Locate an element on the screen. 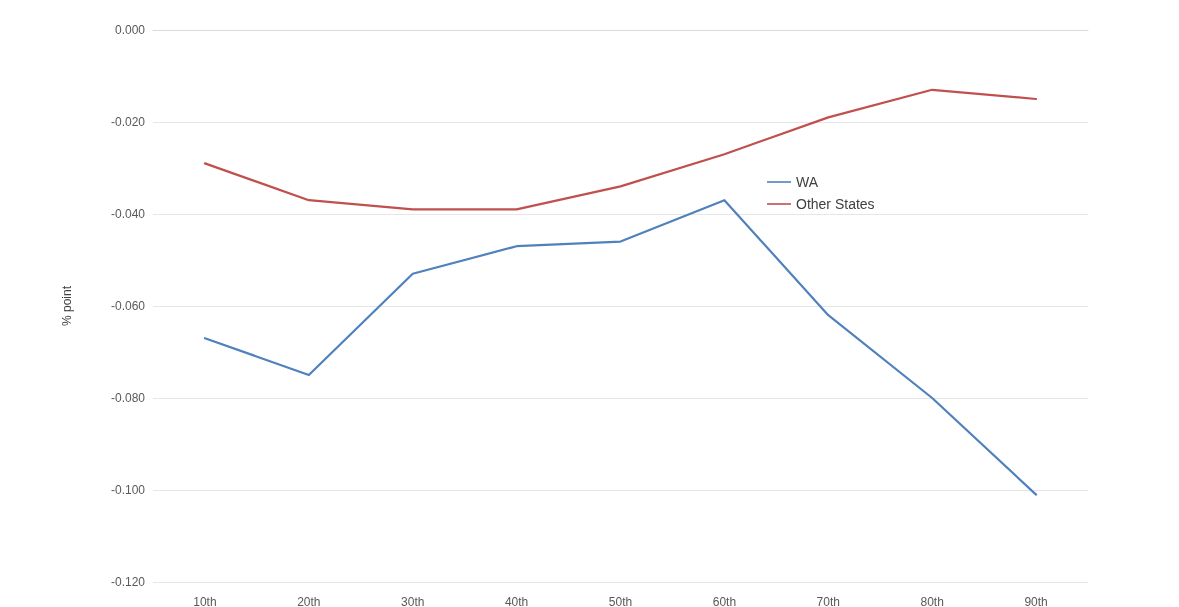 This screenshot has height=607, width=1179. y-tick-label: -0.020 is located at coordinates (128, 122).